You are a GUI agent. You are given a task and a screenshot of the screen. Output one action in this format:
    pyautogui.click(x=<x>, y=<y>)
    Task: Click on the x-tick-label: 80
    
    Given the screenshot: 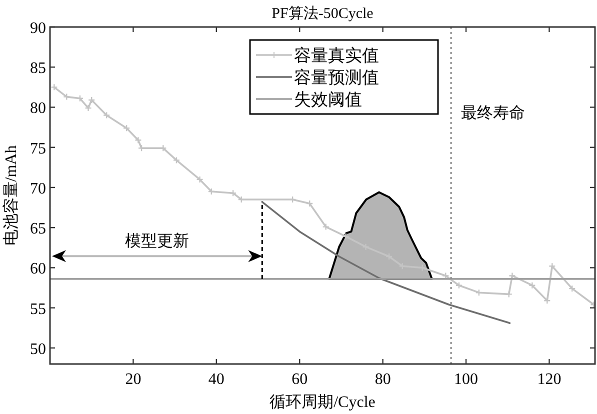 What is the action you would take?
    pyautogui.click(x=382, y=379)
    